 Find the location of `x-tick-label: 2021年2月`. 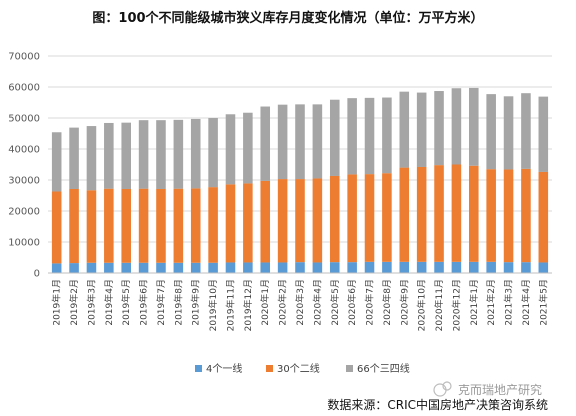

x-tick-label: 2021年2月 is located at coordinates (491, 302).